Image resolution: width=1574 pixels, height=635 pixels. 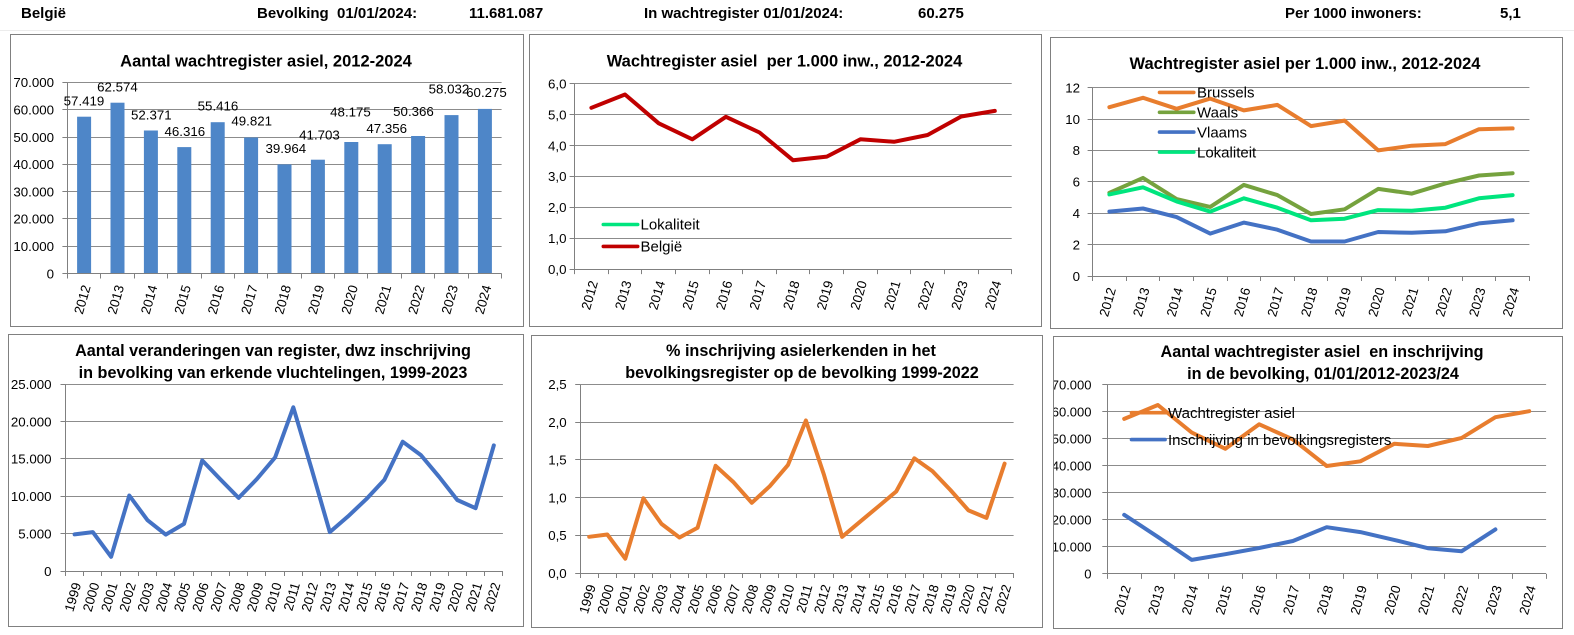 What do you see at coordinates (1217, 113) in the screenshot?
I see `svg-text: Waals` at bounding box center [1217, 113].